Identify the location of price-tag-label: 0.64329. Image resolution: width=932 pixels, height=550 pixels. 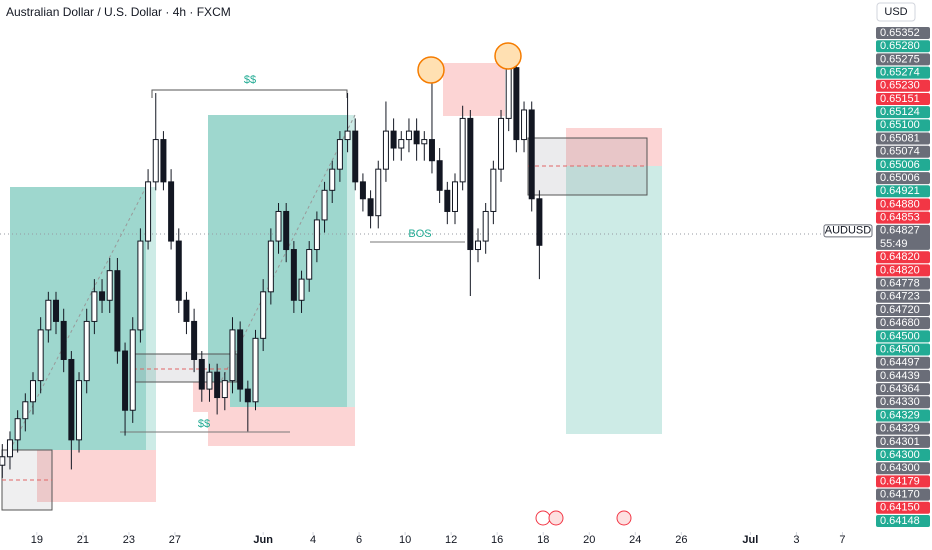
(900, 415).